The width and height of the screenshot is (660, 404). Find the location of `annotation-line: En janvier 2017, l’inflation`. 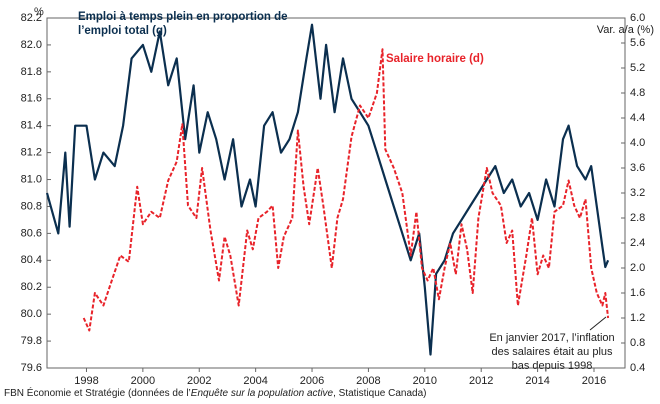

annotation-line: En janvier 2017, l’inflation is located at coordinates (551, 338).